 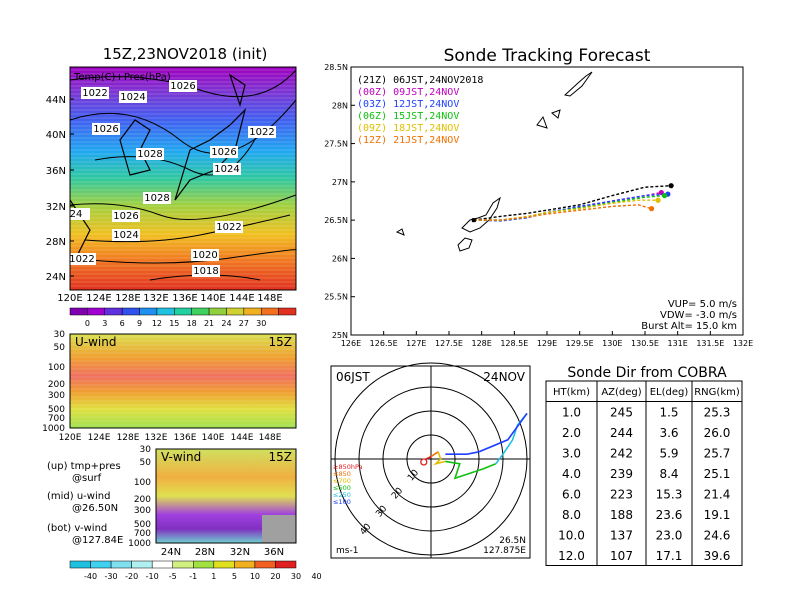 I want to click on tracking-x-tick-label: 131.5E, so click(x=710, y=343).